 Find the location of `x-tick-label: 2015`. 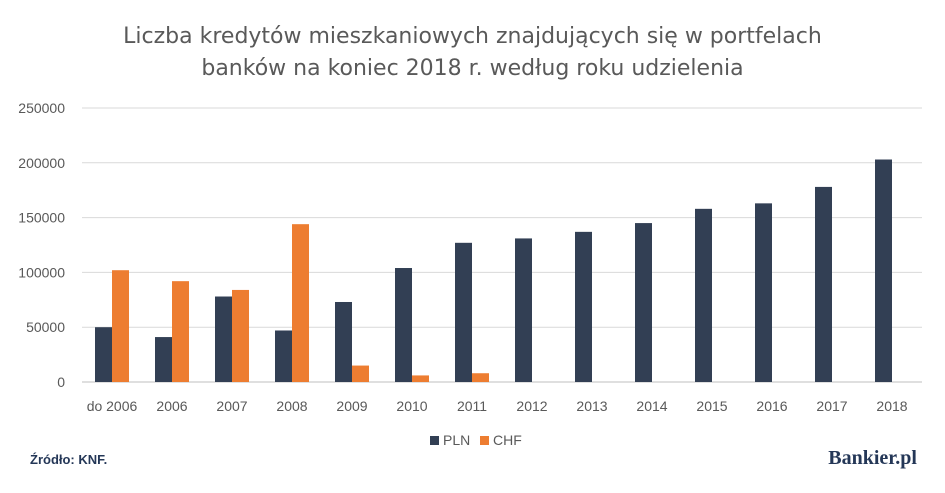

x-tick-label: 2015 is located at coordinates (711, 406).